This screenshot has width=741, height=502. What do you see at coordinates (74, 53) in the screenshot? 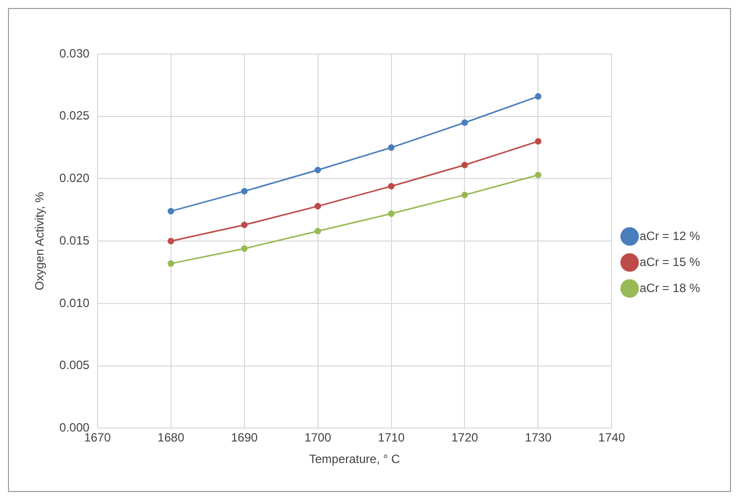
I see `y-tick-label: 0.030` at bounding box center [74, 53].